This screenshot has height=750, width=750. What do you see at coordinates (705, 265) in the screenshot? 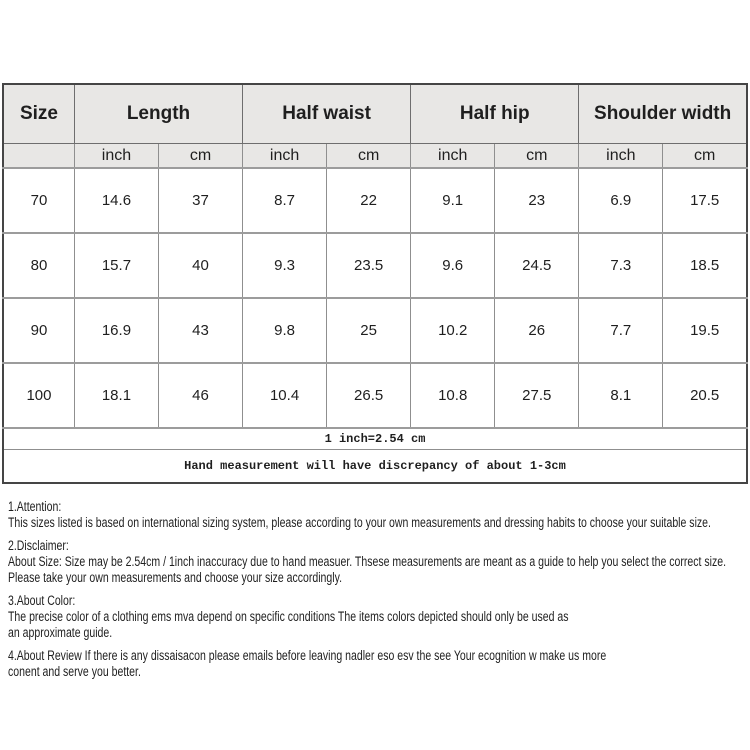
I see `measurement-cell: 18.5` at bounding box center [705, 265].